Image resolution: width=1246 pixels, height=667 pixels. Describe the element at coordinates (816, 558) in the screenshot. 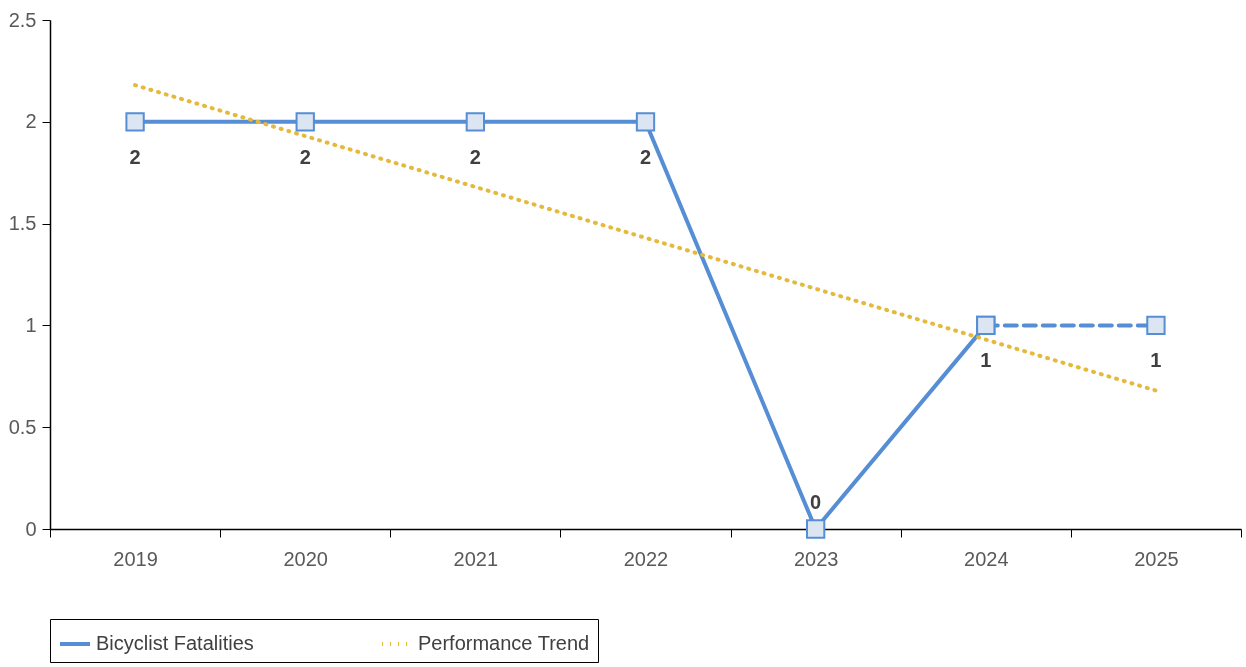

I see `x-tick-label: 2023` at that location.